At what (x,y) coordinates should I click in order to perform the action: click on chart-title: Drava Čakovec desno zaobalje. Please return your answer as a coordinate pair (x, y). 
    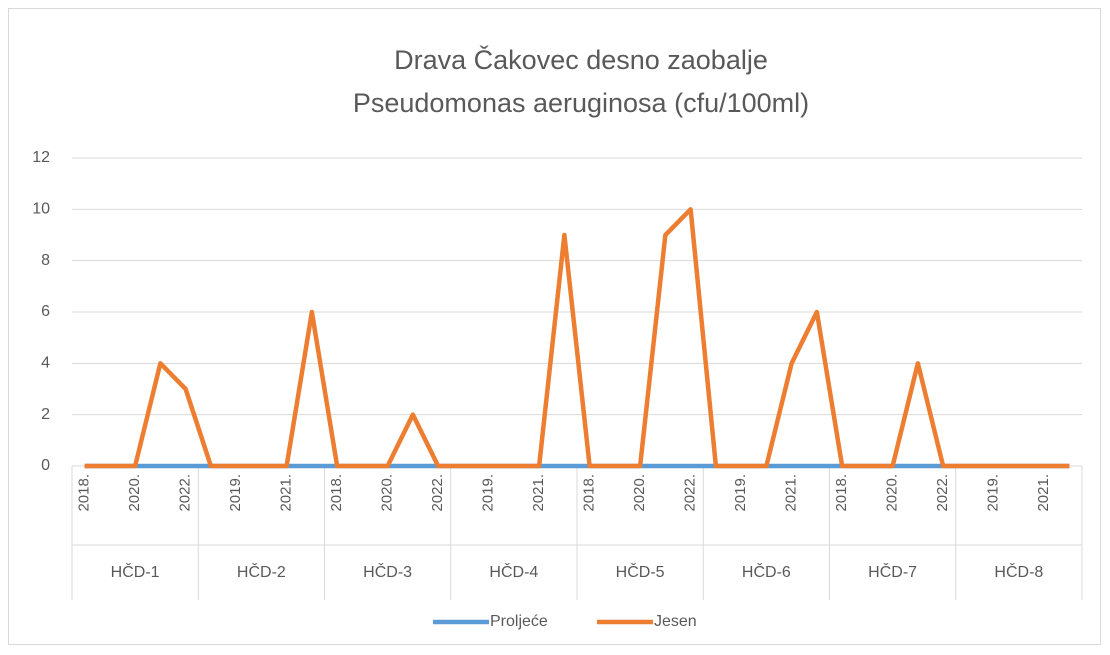
    Looking at the image, I should click on (581, 59).